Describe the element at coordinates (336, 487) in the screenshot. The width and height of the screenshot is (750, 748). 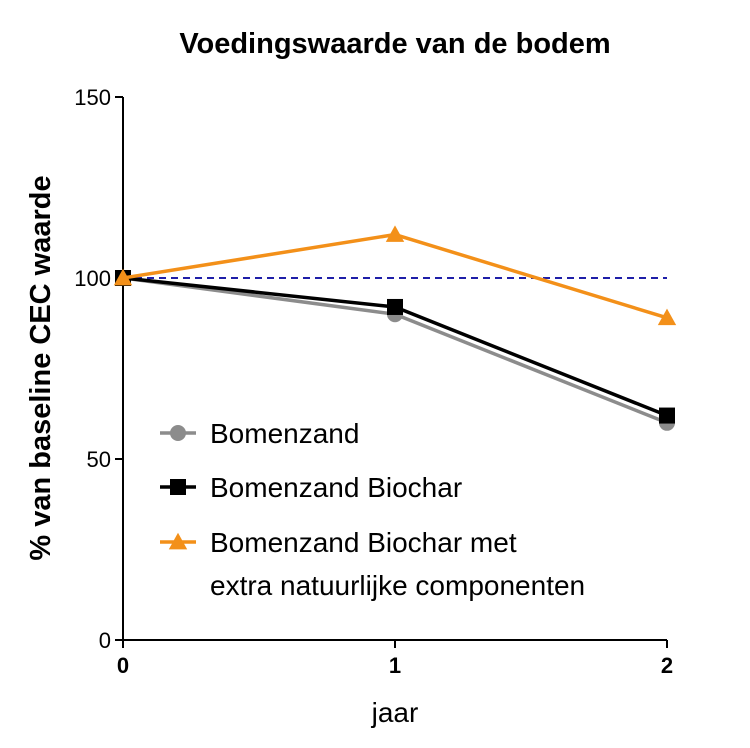
I see `legend-label: Bomenzand Biochar` at that location.